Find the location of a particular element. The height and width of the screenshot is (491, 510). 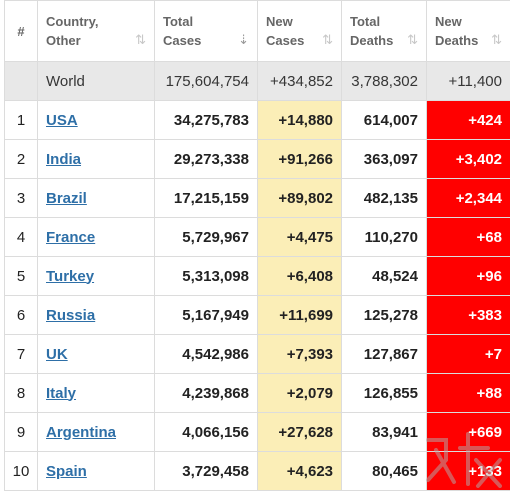

column-header-total-cases: Total Cases ⇣ is located at coordinates (206, 31).